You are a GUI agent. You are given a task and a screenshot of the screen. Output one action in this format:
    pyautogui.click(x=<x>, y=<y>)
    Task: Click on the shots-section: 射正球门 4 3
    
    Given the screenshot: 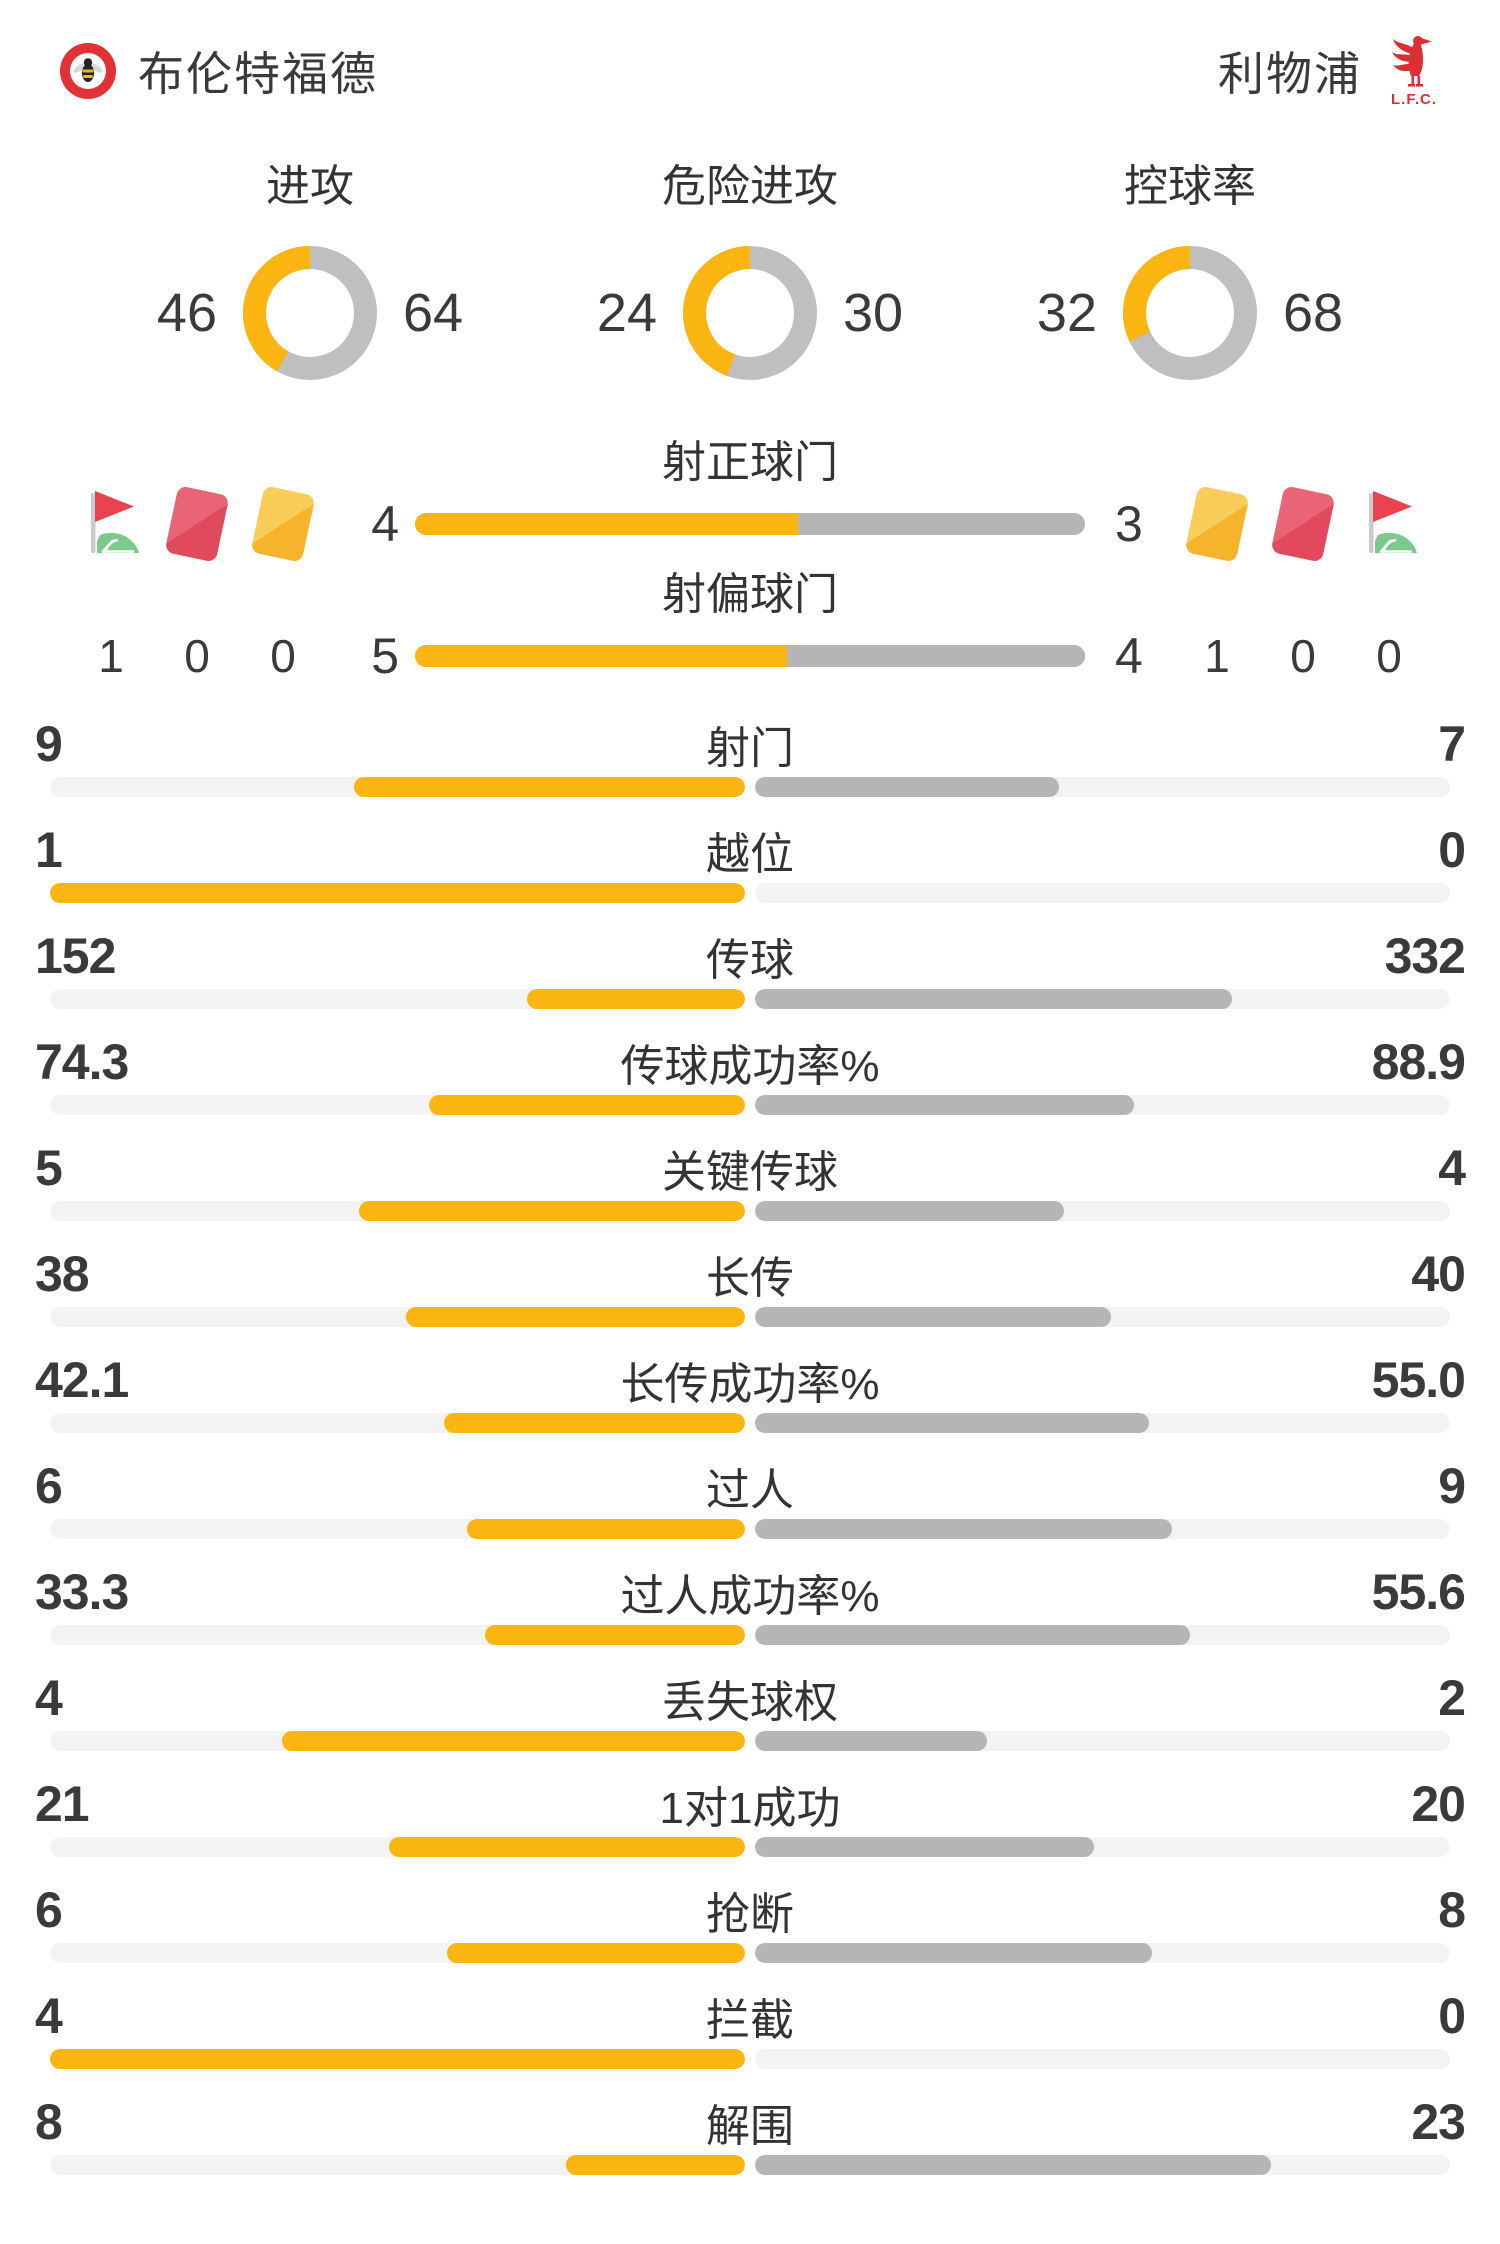 What is the action you would take?
    pyautogui.click(x=750, y=564)
    